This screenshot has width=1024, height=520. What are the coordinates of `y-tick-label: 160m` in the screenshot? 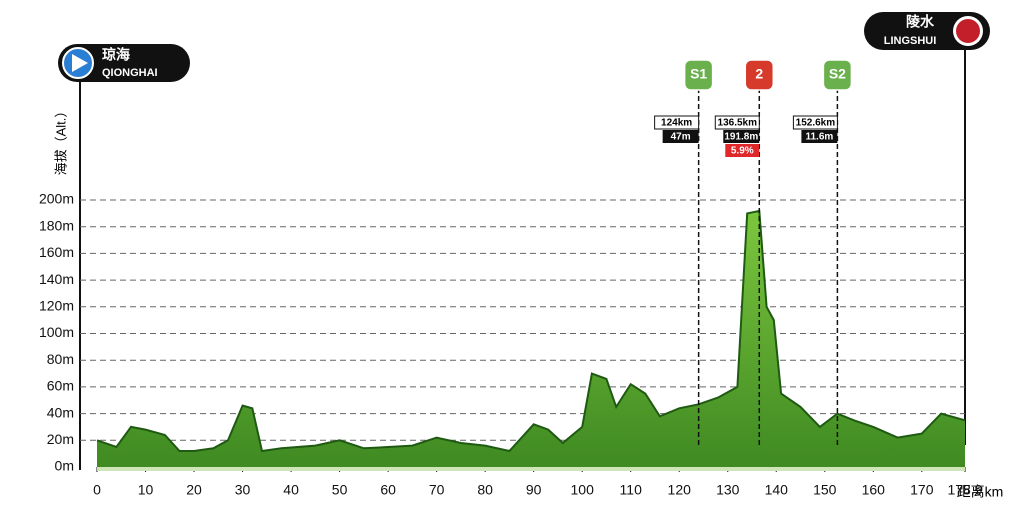 It's located at (56, 252).